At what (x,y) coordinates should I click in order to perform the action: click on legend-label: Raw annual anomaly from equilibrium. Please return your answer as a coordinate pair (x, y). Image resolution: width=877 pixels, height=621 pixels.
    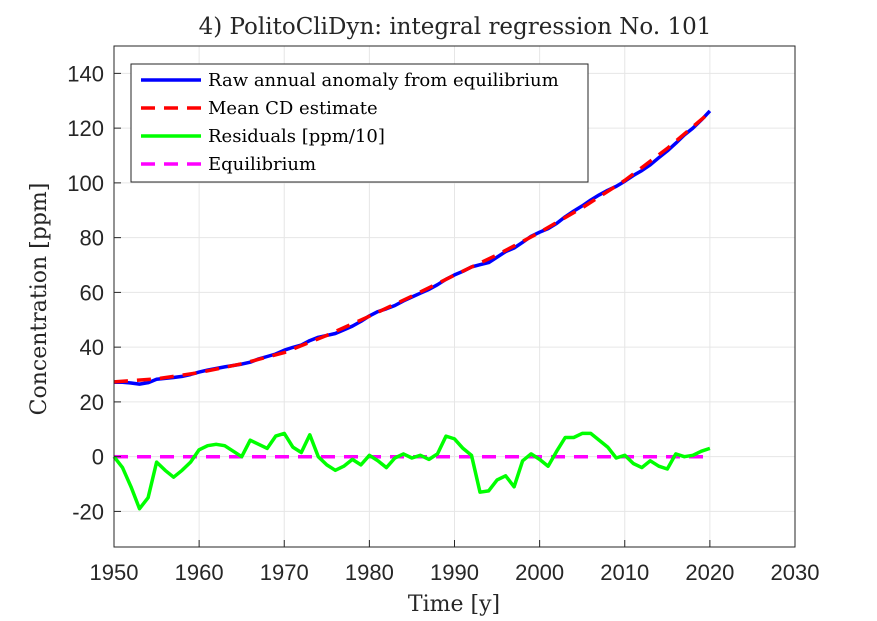
    Looking at the image, I should click on (383, 80).